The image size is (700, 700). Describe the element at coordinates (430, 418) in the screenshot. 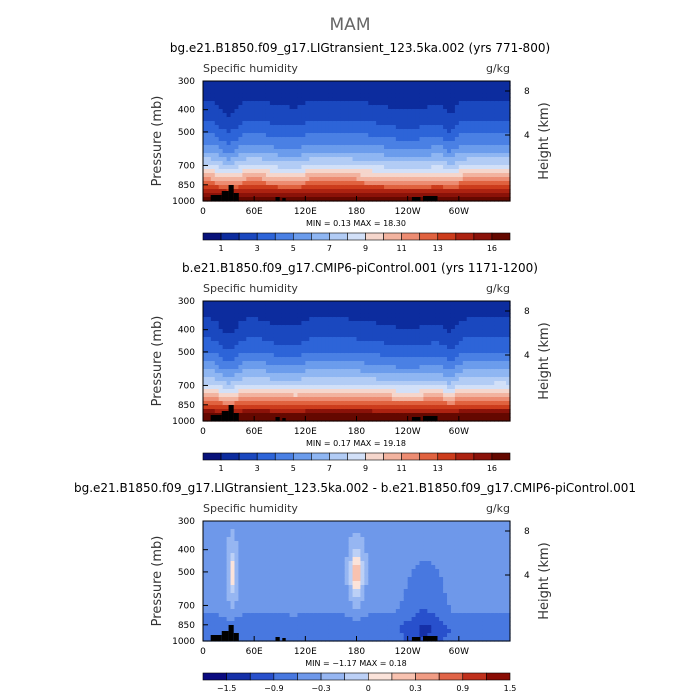

I see `topography-block` at that location.